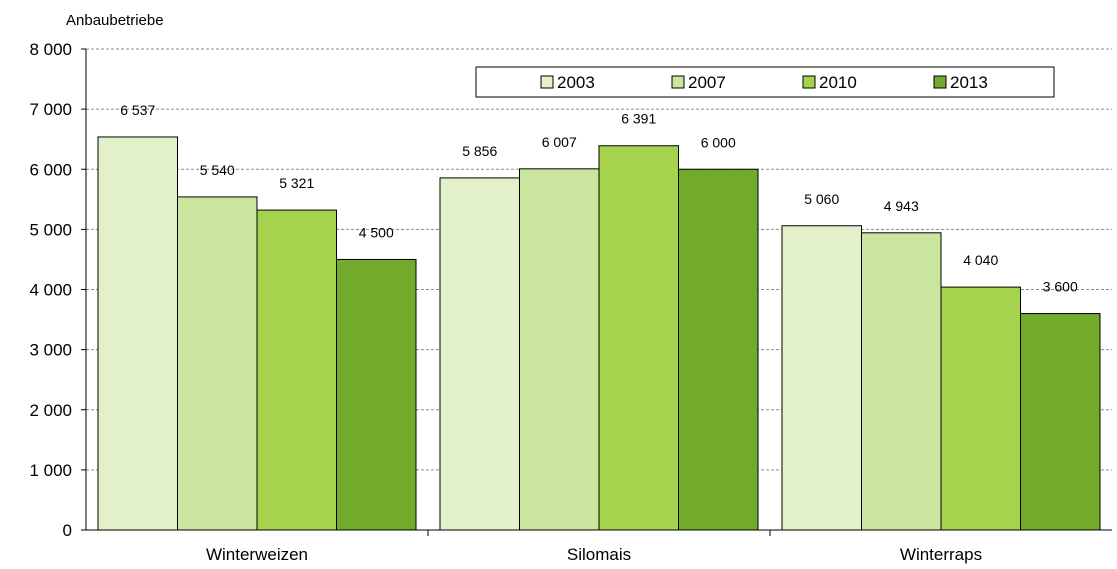  I want to click on y-tick-label: 0, so click(67, 530).